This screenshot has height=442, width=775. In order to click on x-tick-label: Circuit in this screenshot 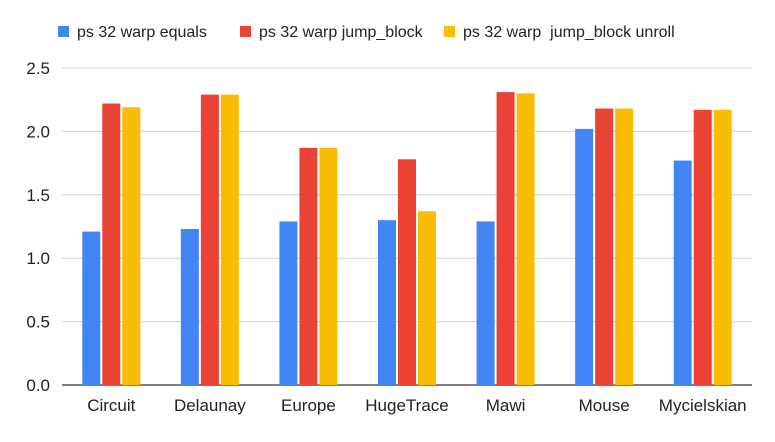, I will do `click(111, 405)`.